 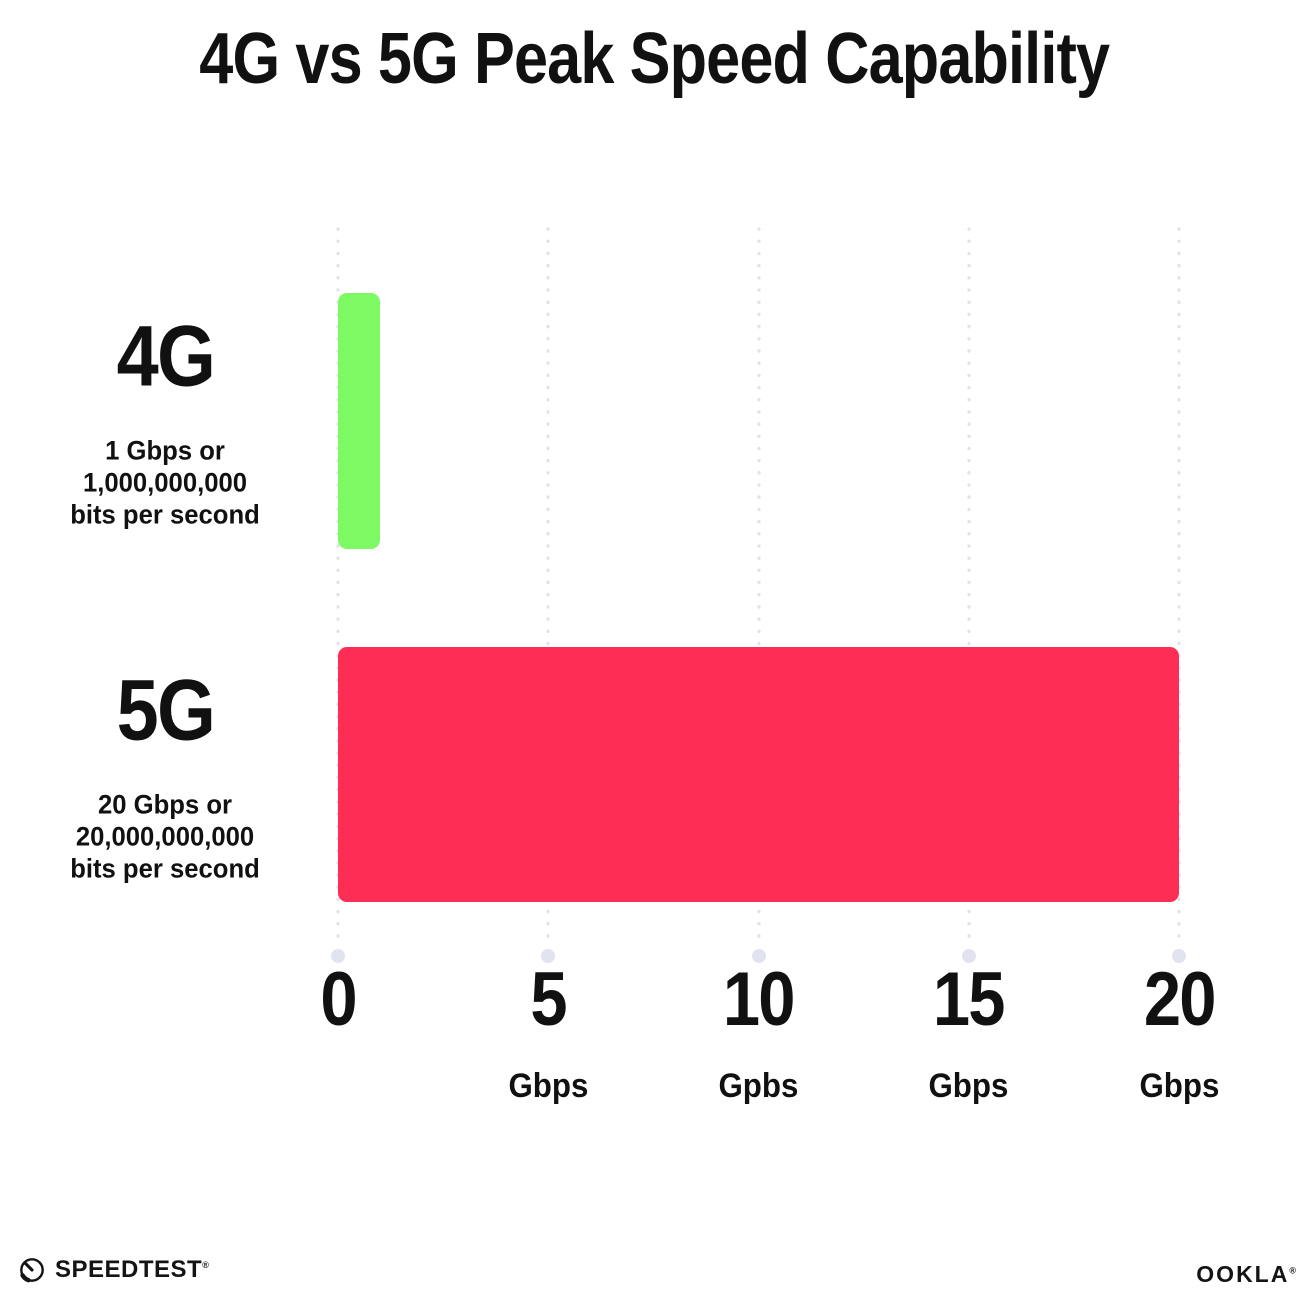 What do you see at coordinates (1243, 1274) in the screenshot?
I see `ookla-wordmark: OOKLA` at bounding box center [1243, 1274].